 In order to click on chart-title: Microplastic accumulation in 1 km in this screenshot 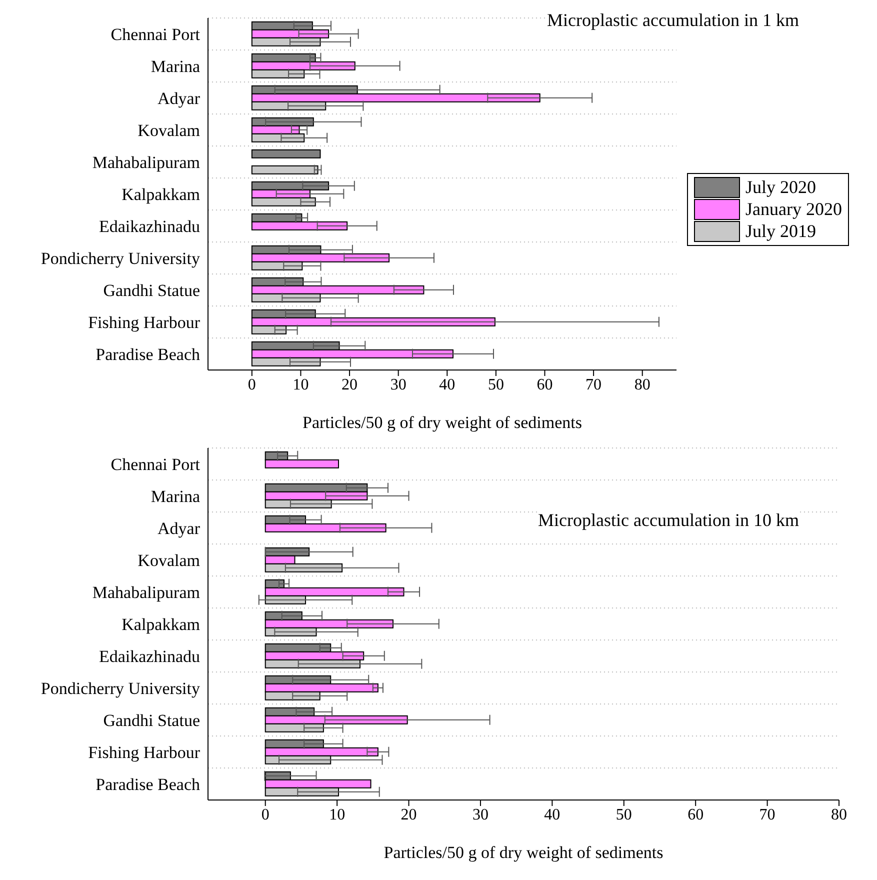, I will do `click(673, 20)`.